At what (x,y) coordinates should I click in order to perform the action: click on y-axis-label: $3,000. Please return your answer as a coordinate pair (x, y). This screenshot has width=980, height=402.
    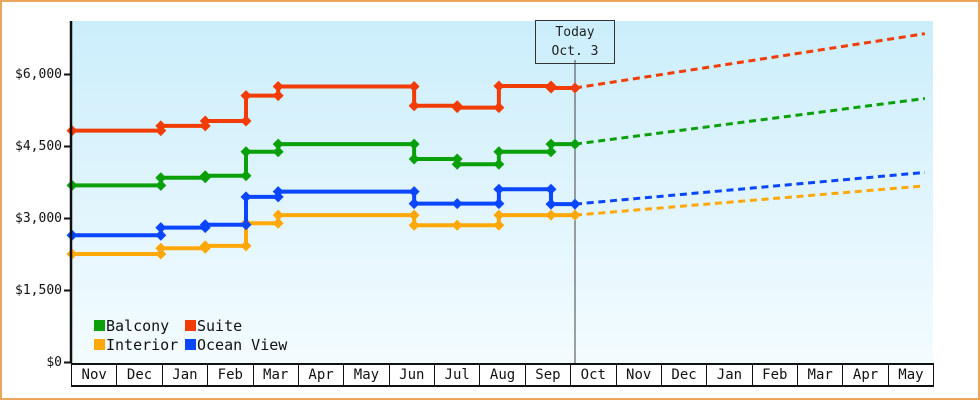
    Looking at the image, I should click on (38, 218).